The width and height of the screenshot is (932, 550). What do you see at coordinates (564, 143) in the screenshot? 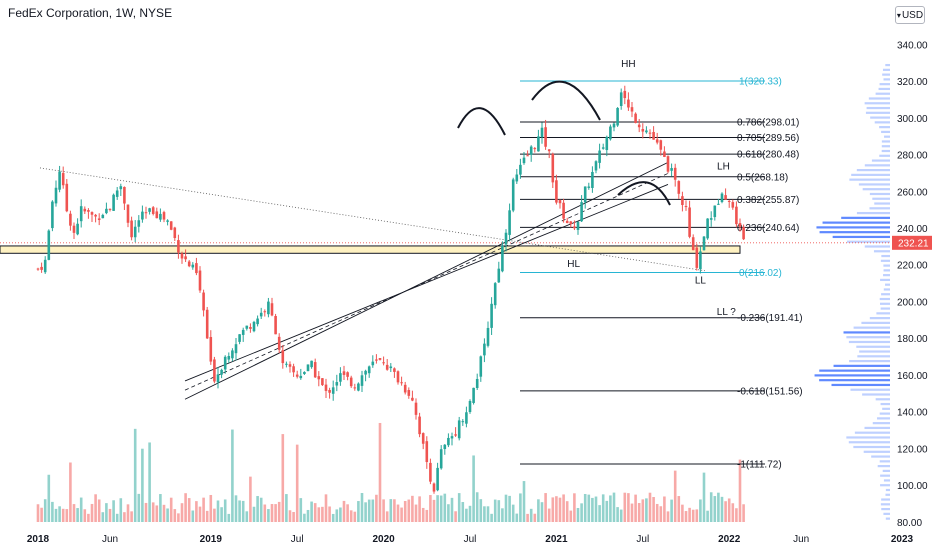
I see `pattern-arcs` at bounding box center [564, 143].